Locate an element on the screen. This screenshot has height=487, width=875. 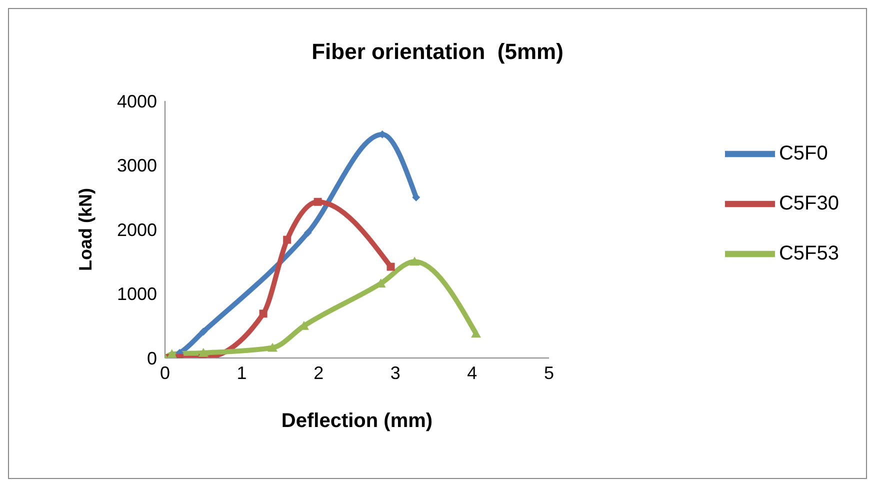
y-tick-label: 0 is located at coordinates (151, 358).